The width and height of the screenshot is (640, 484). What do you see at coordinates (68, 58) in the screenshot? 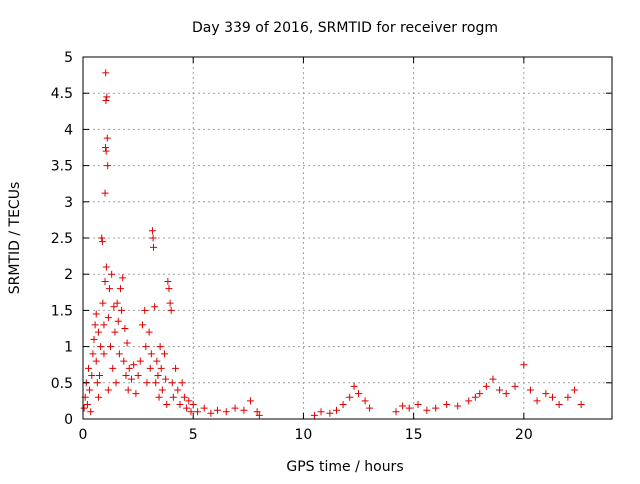
I see `y-tick-label: 5` at bounding box center [68, 58].